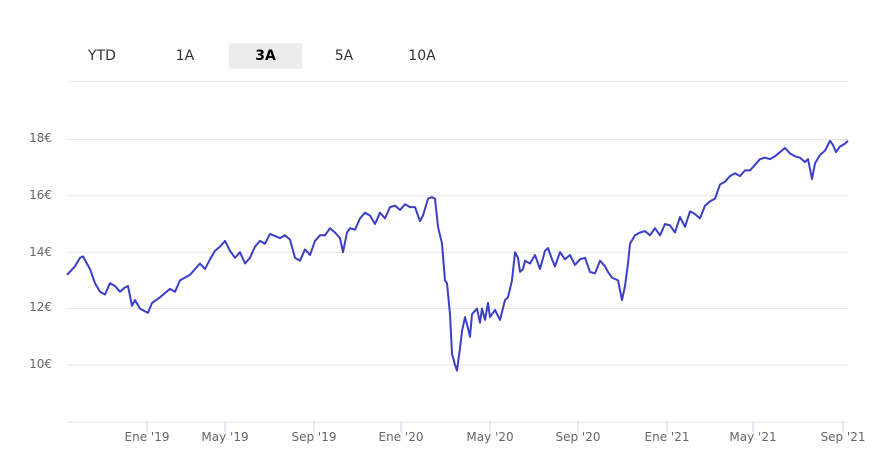 The width and height of the screenshot is (887, 470). I want to click on y-tick-label: 18€, so click(40, 138).